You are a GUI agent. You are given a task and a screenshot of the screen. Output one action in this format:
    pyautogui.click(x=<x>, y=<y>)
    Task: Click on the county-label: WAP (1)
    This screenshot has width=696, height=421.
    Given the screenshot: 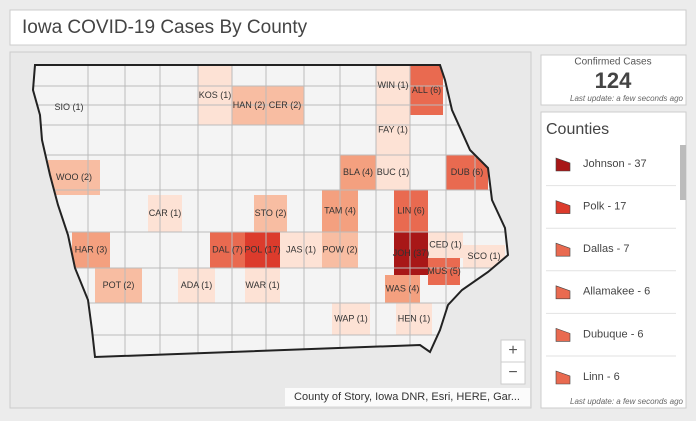 What is the action you would take?
    pyautogui.click(x=351, y=318)
    